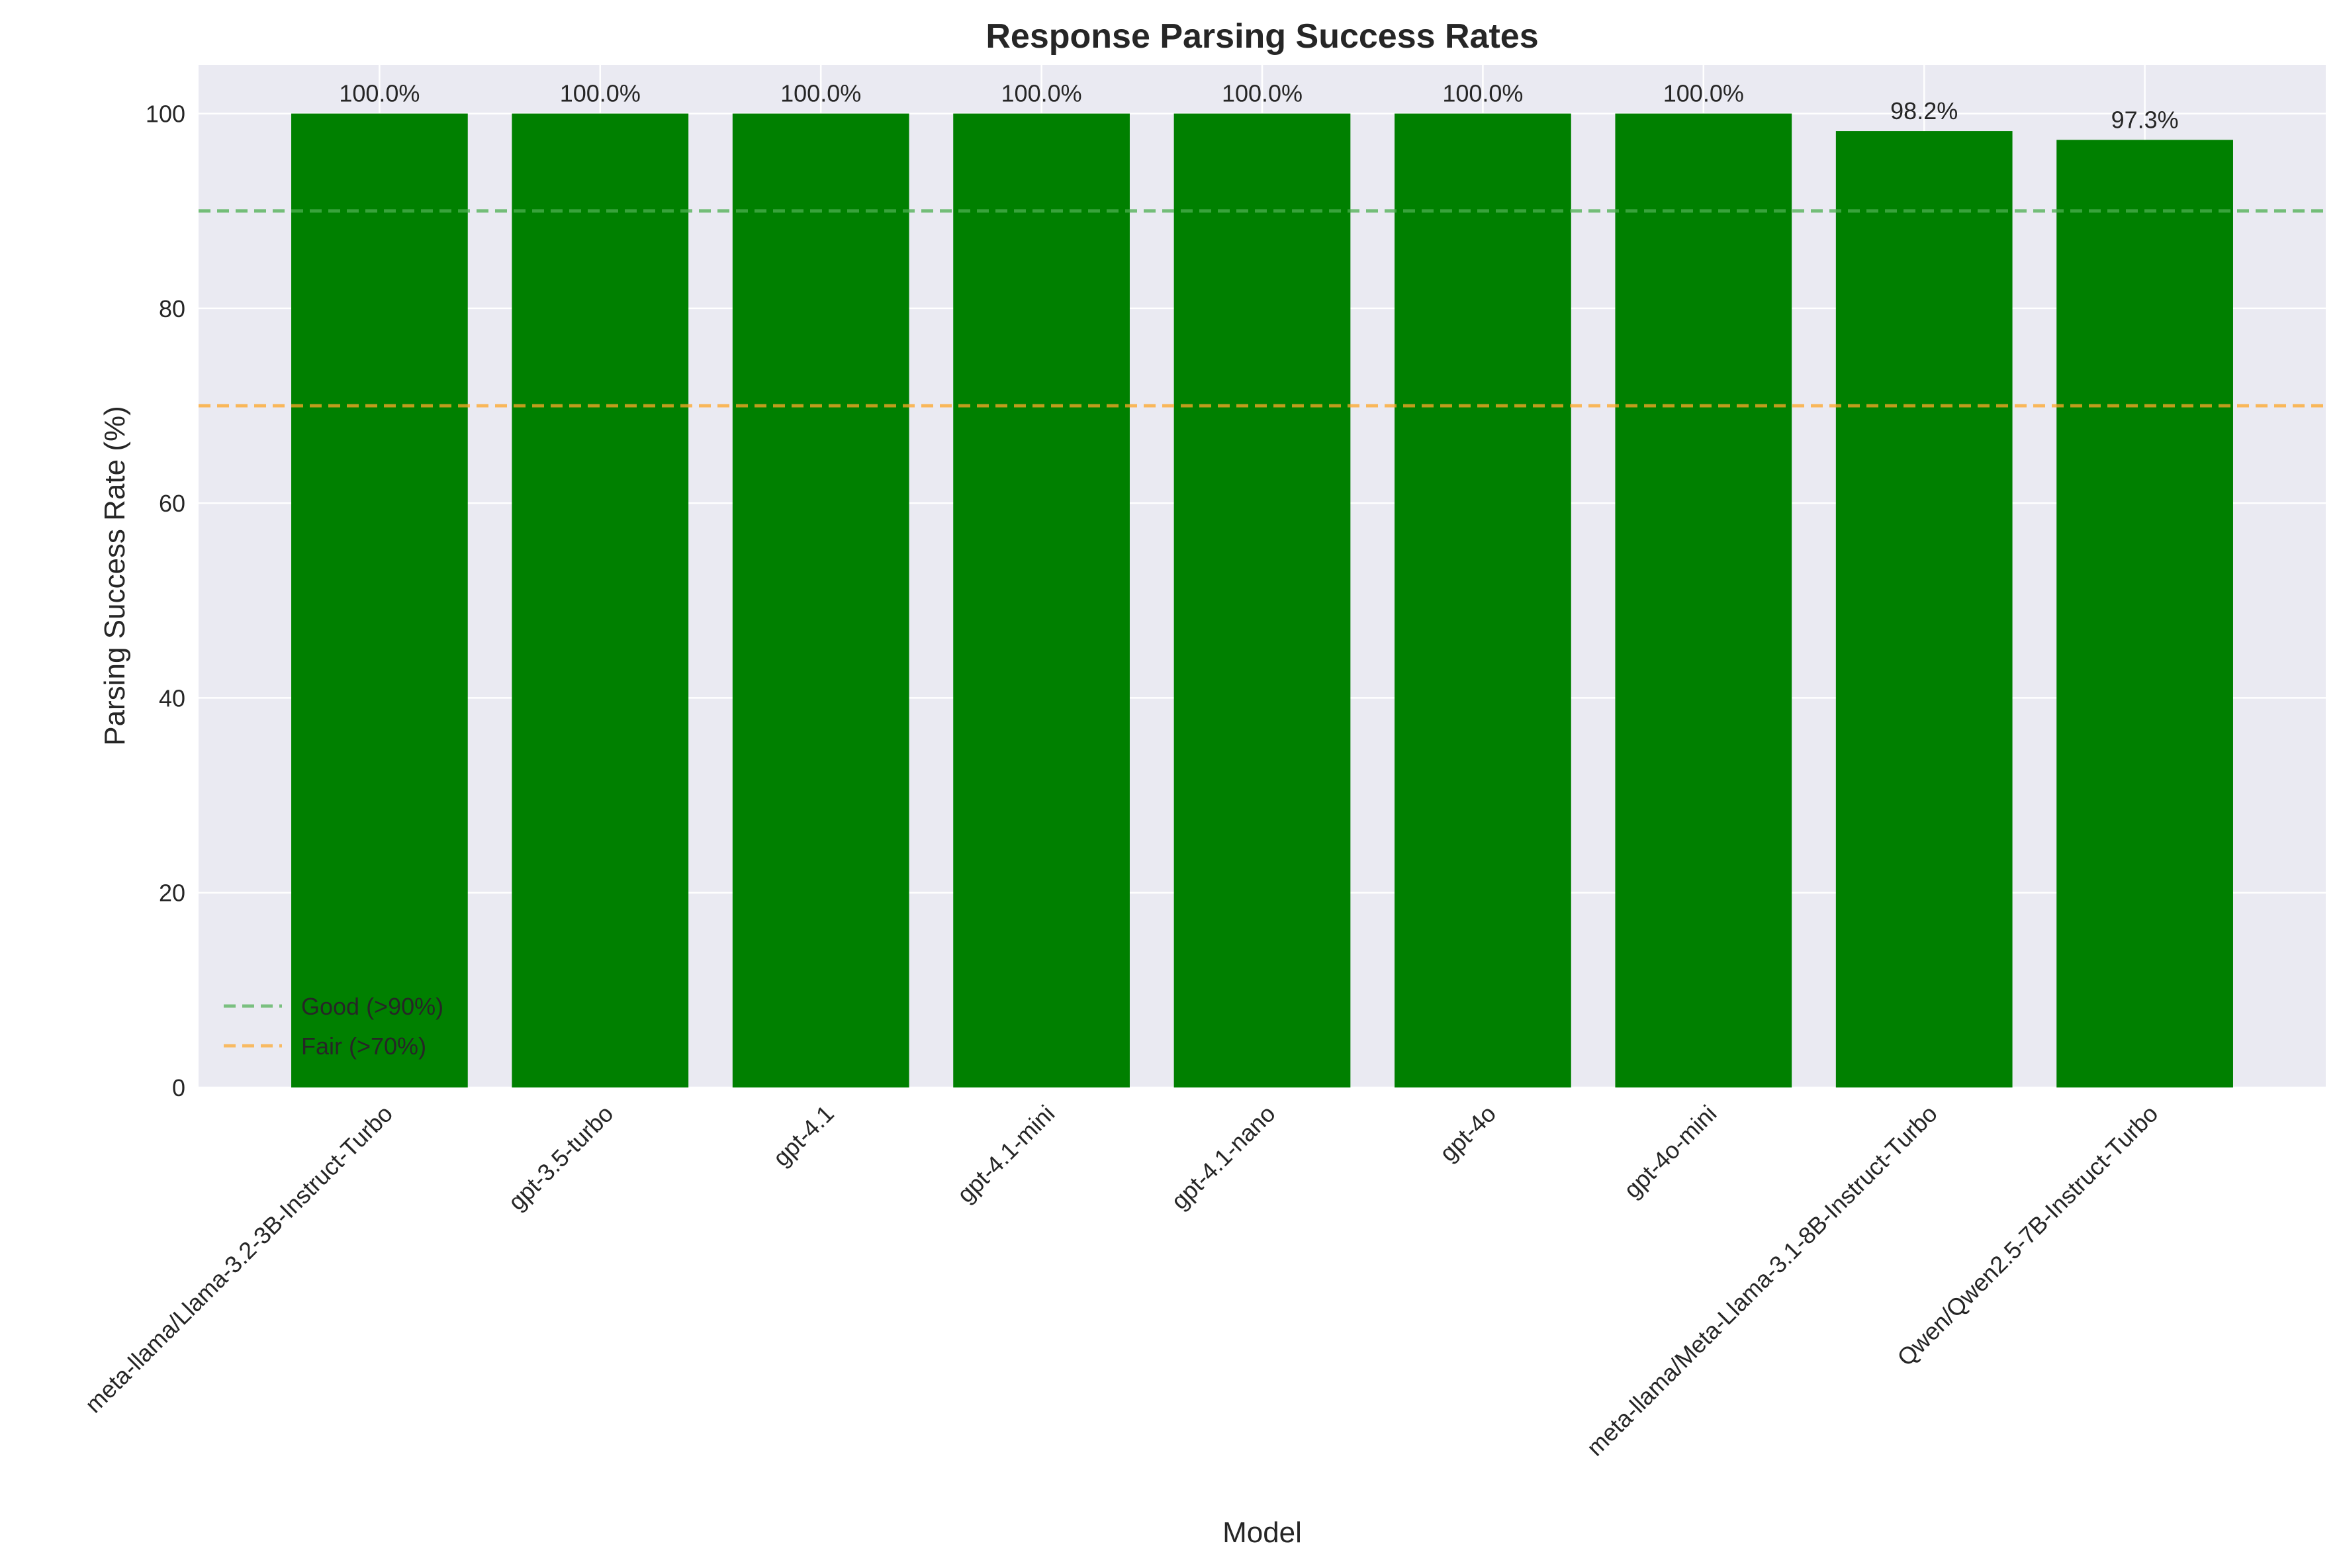  What do you see at coordinates (333, 1026) in the screenshot?
I see `legend: Good (>90%) Fair (>70%)` at bounding box center [333, 1026].